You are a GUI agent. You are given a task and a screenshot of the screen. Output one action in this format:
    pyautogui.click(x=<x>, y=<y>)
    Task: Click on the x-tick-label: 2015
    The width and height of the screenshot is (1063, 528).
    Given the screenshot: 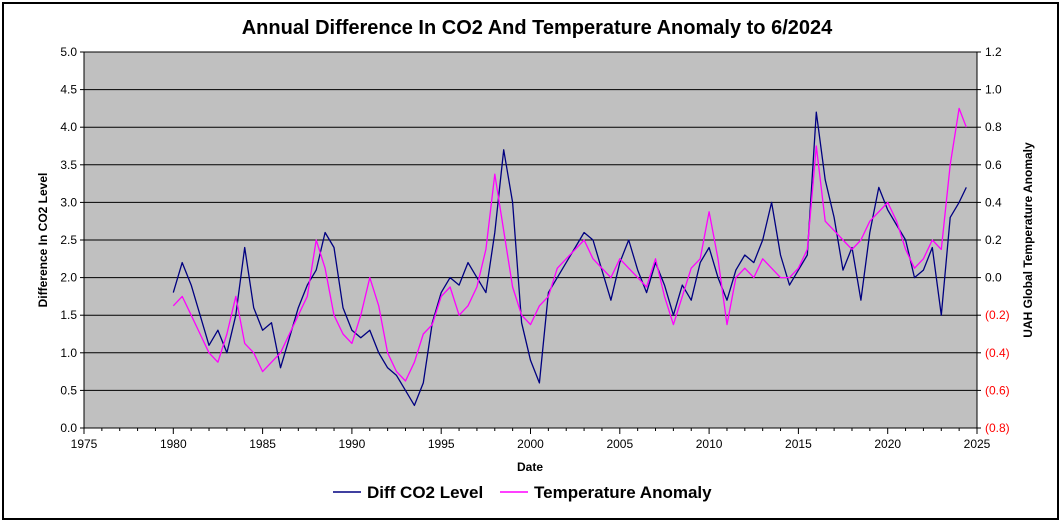 What is the action you would take?
    pyautogui.click(x=798, y=444)
    